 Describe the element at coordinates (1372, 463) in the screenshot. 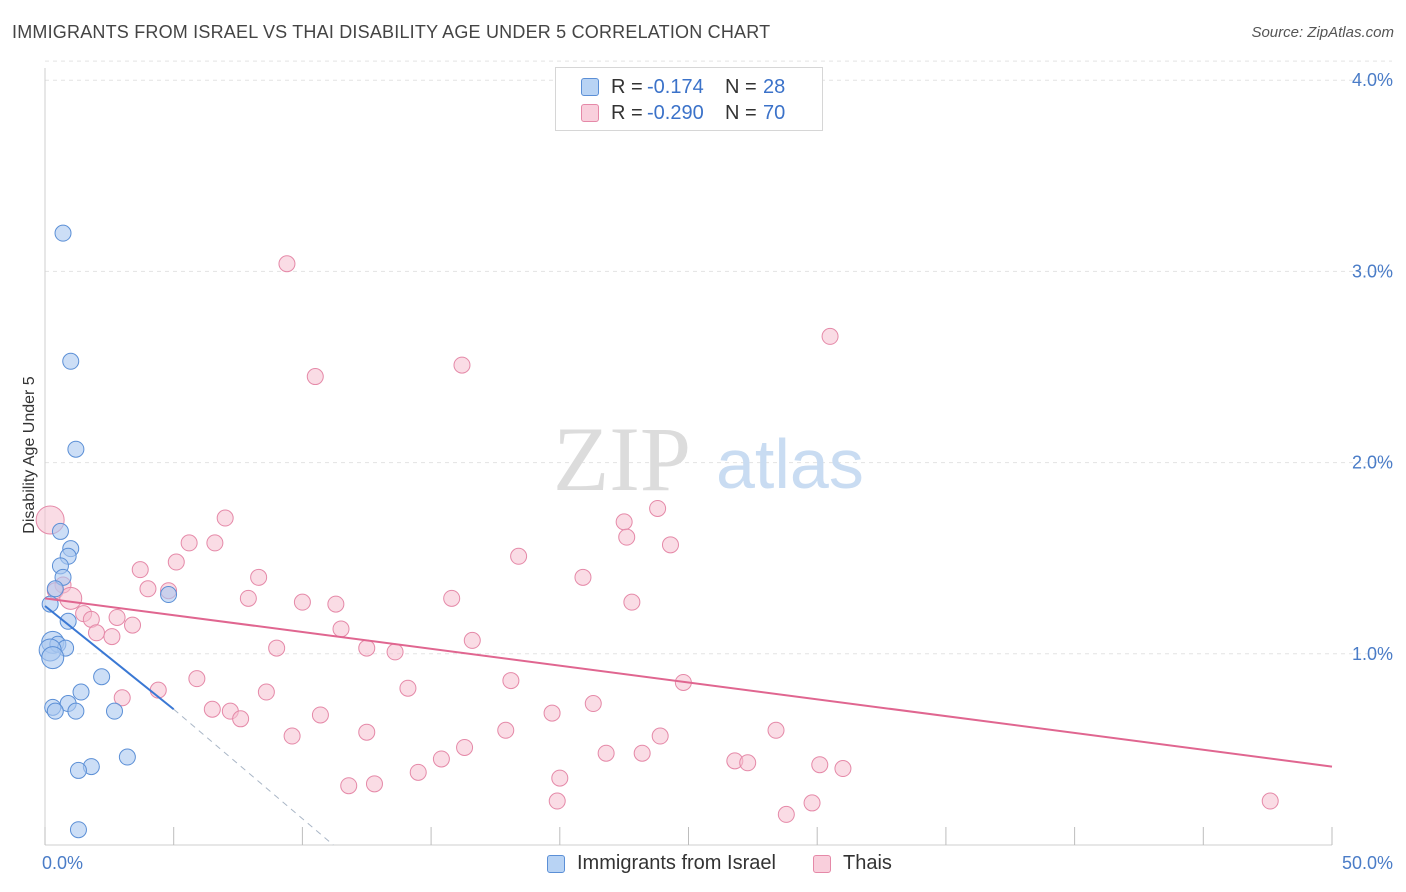

I see `y-tick-label: 2.0%` at that location.